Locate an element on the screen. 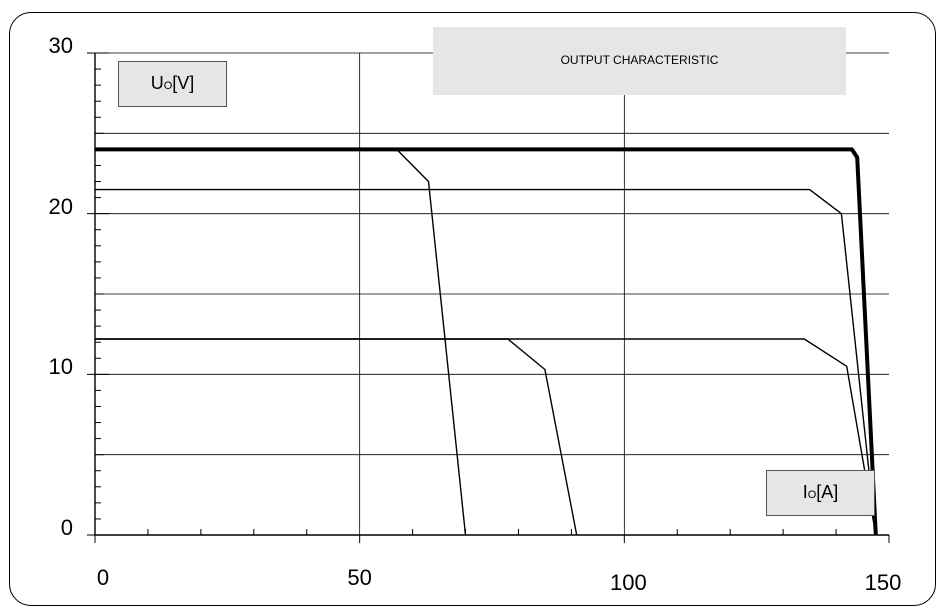 The width and height of the screenshot is (941, 606). x-axis-label-sub: O is located at coordinates (812, 495).